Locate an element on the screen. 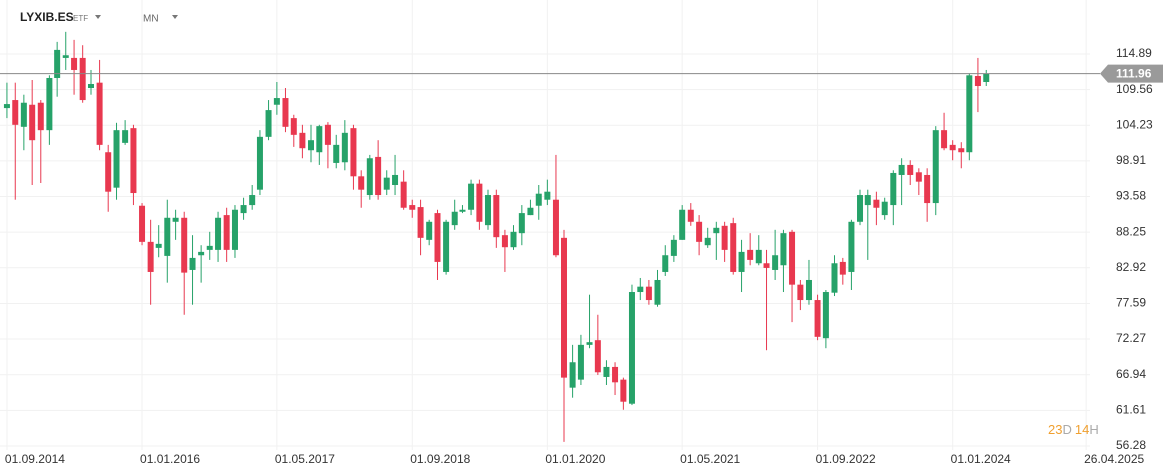  symbol: LYXIB.ES is located at coordinates (47, 17).